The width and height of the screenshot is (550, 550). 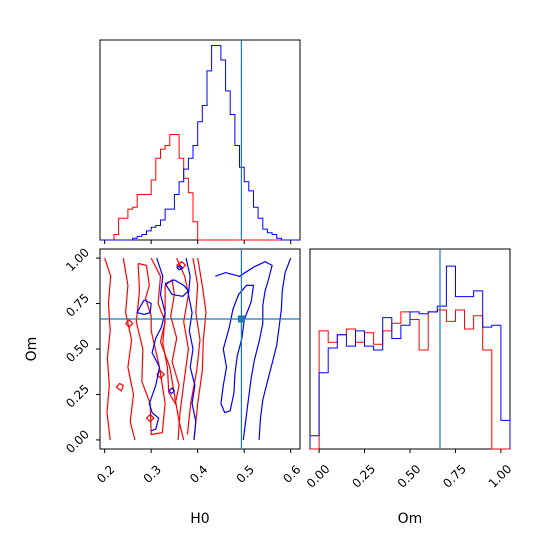 I want to click on om-histogram-blue, so click(x=410, y=357).